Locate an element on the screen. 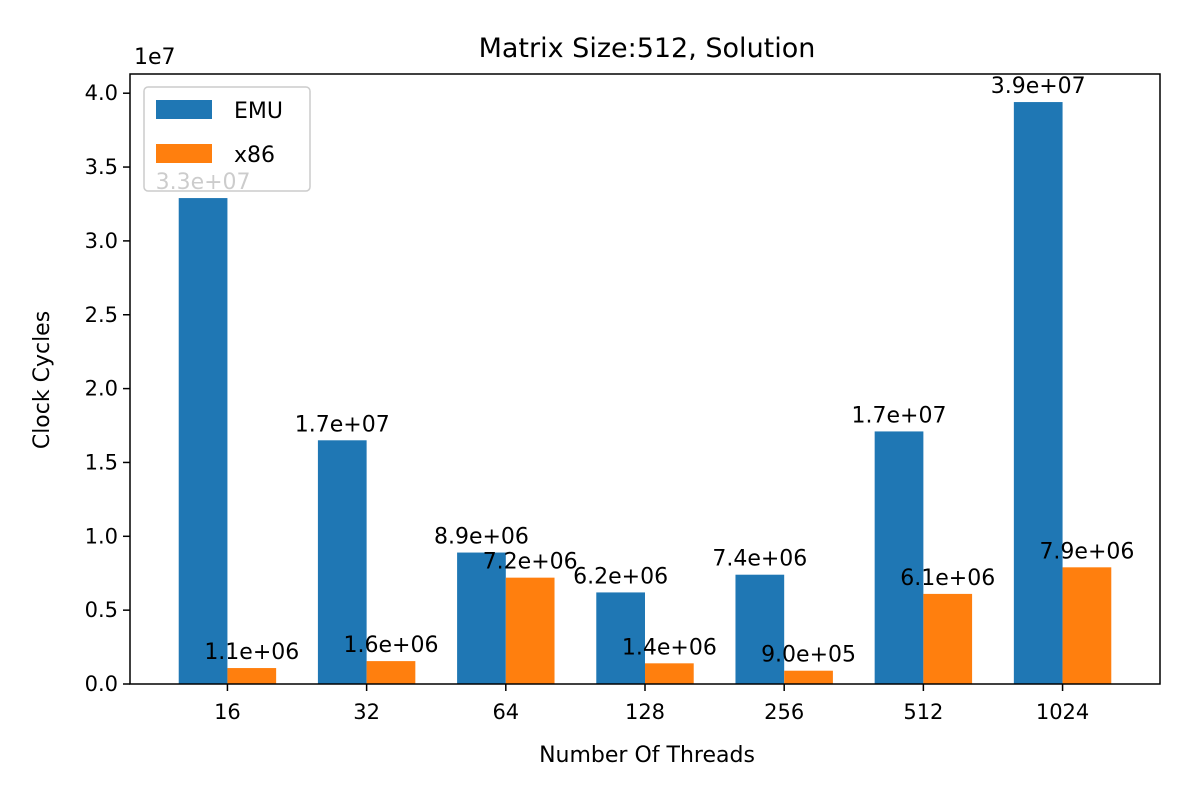 The image size is (1200, 800). y-tick-label-4.0: 4.0 is located at coordinates (101, 93).